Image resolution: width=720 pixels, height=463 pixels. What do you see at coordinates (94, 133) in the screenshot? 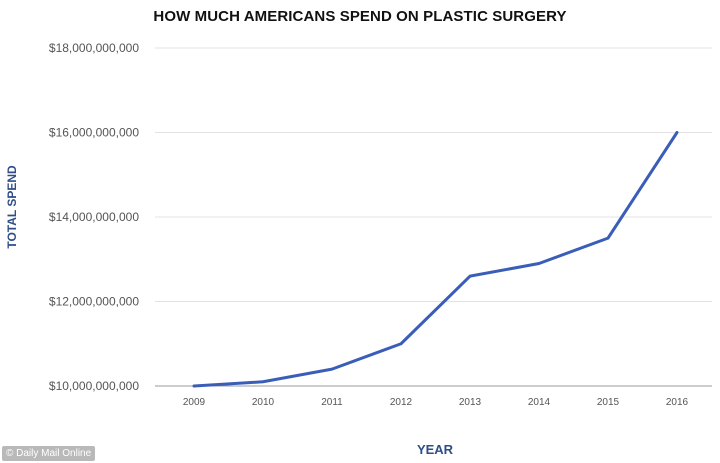
I see `y-tick-label: $16,000,000,000` at bounding box center [94, 133].